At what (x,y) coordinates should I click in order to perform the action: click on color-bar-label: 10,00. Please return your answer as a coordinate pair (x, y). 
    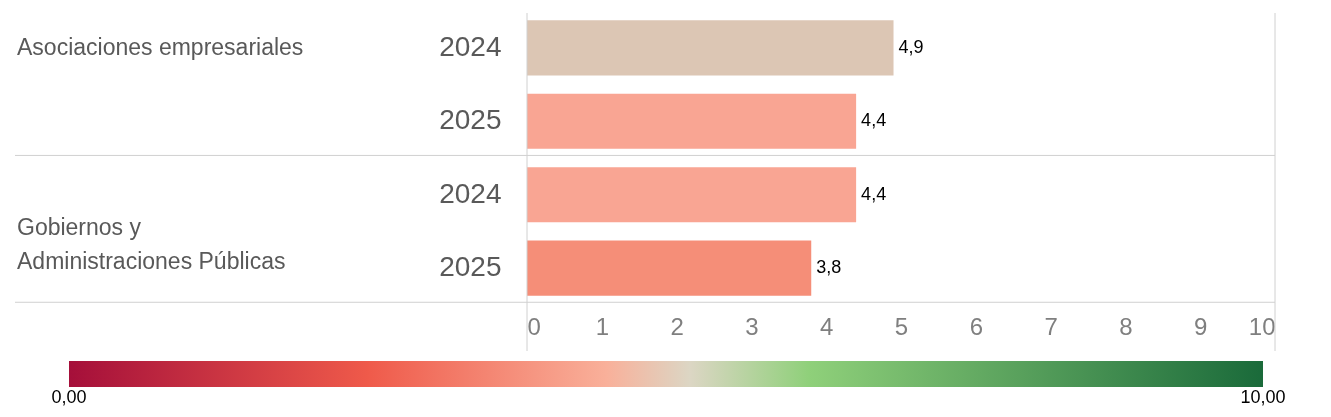
    Looking at the image, I should click on (1263, 397).